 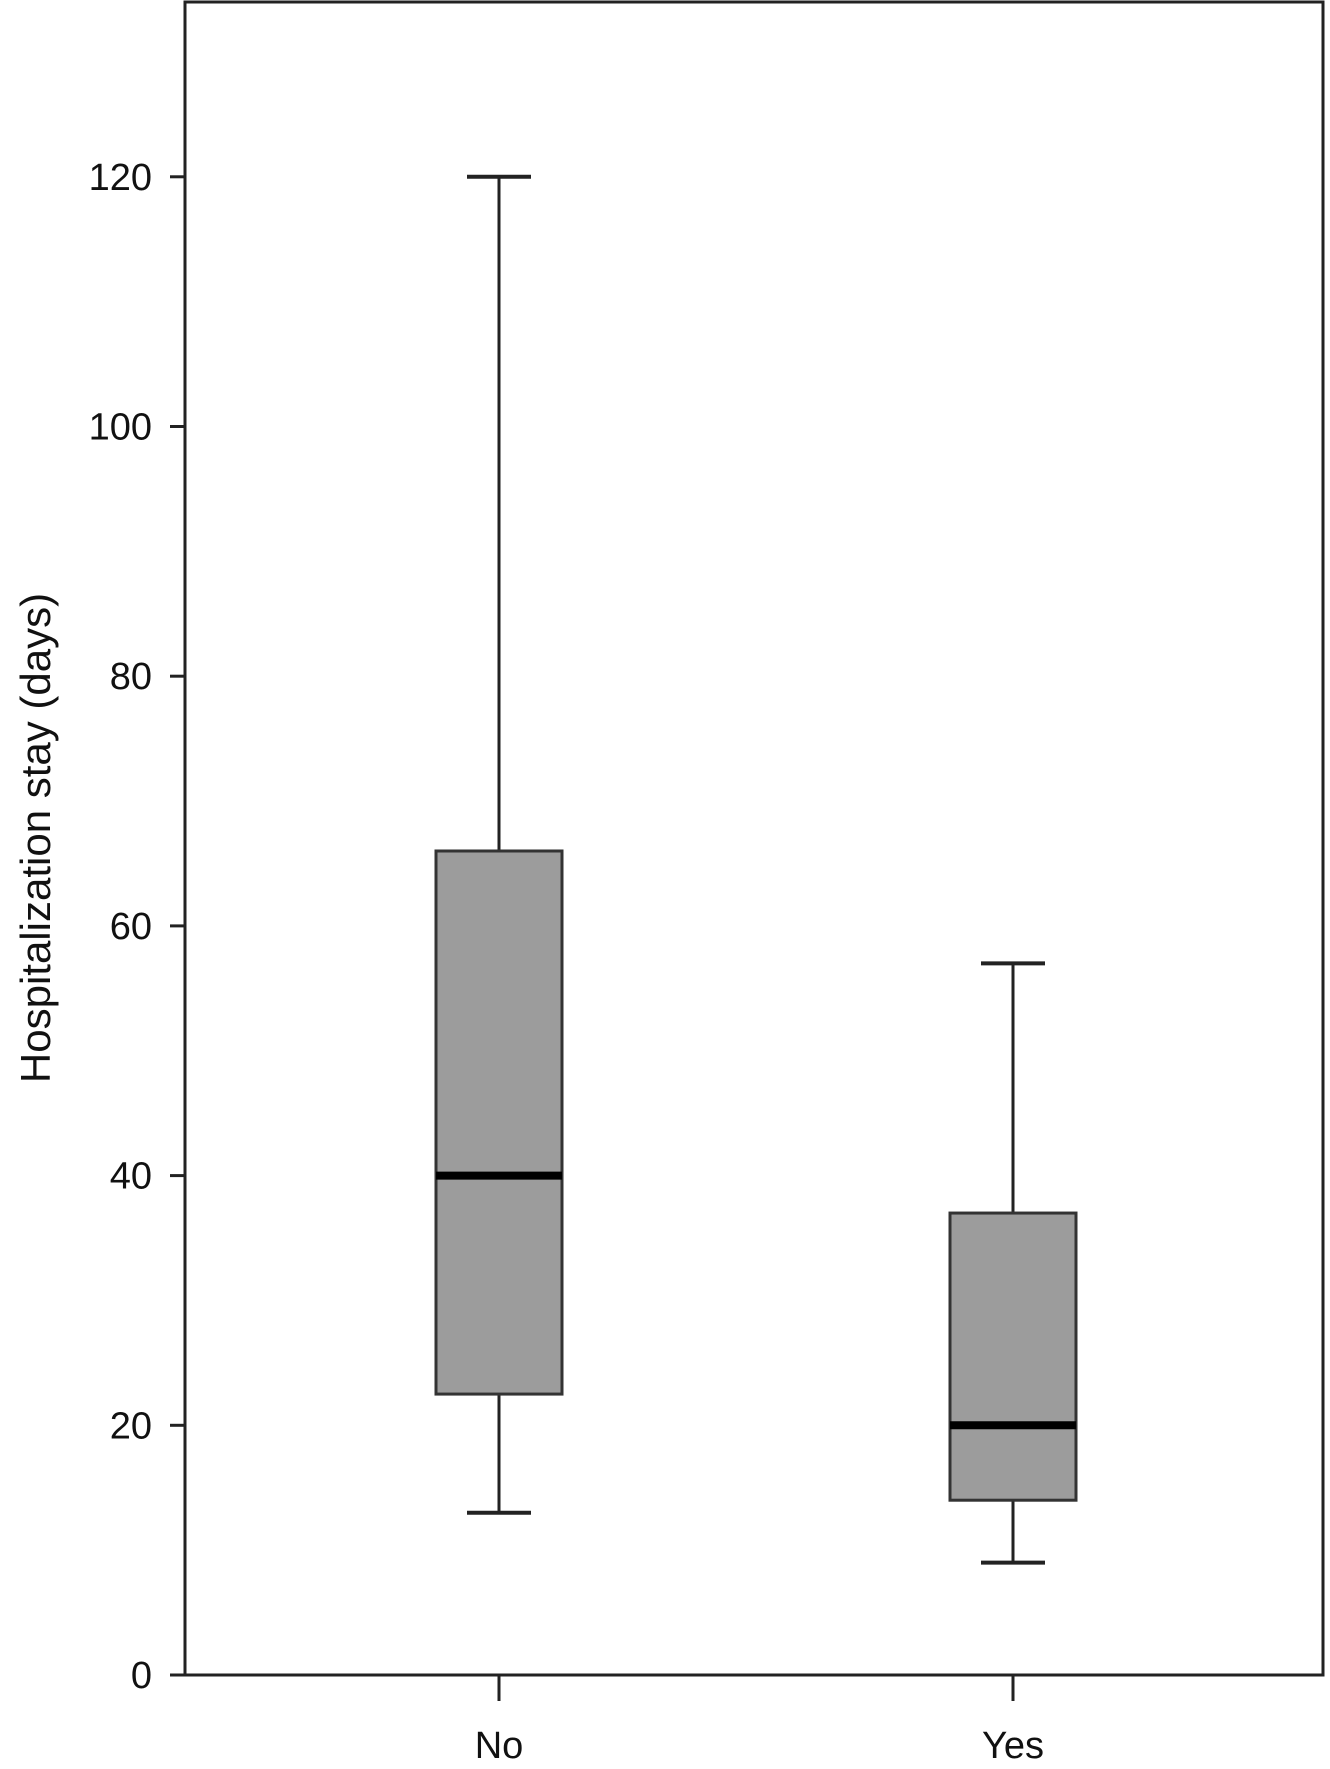 I want to click on y-tick-label: 120, so click(x=120, y=178).